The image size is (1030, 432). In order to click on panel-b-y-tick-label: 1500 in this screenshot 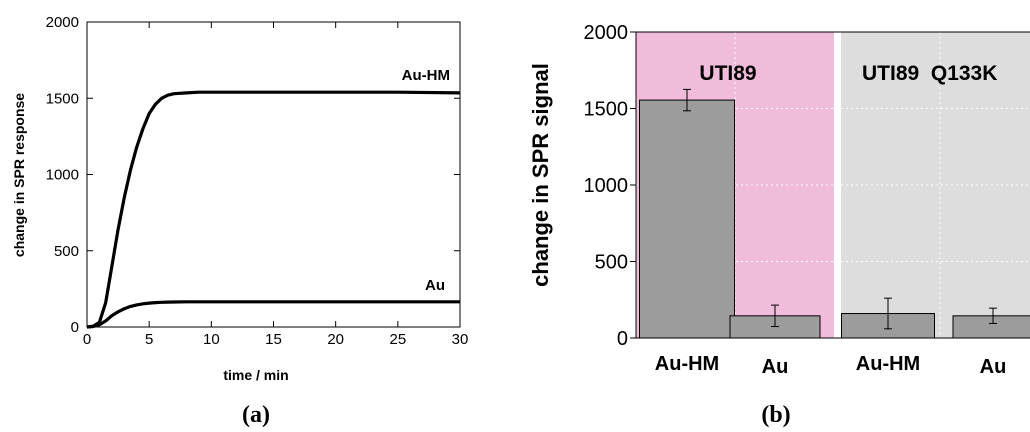, I will do `click(606, 110)`.